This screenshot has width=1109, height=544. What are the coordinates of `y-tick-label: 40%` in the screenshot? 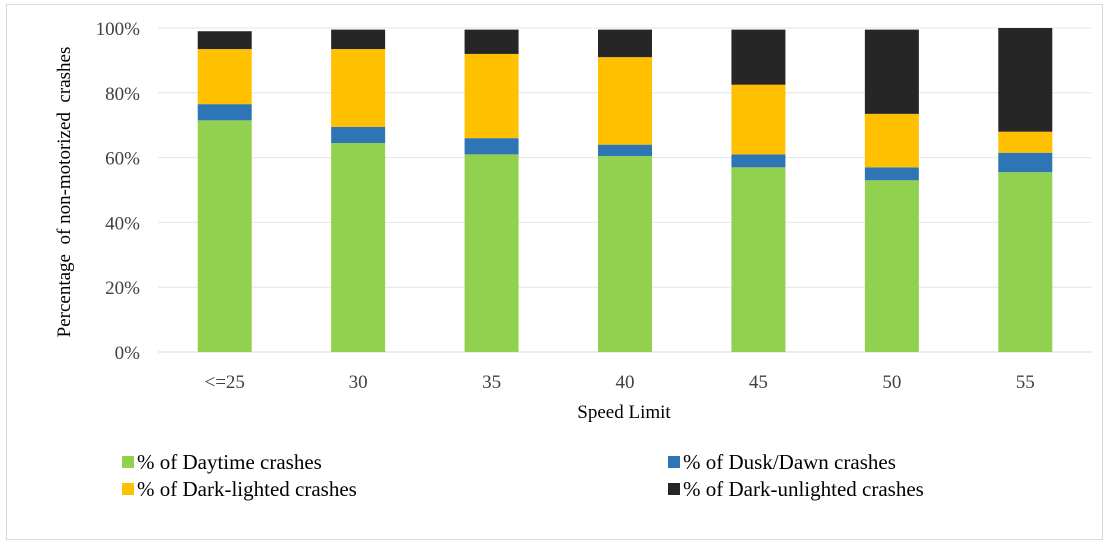 It's located at (122, 223).